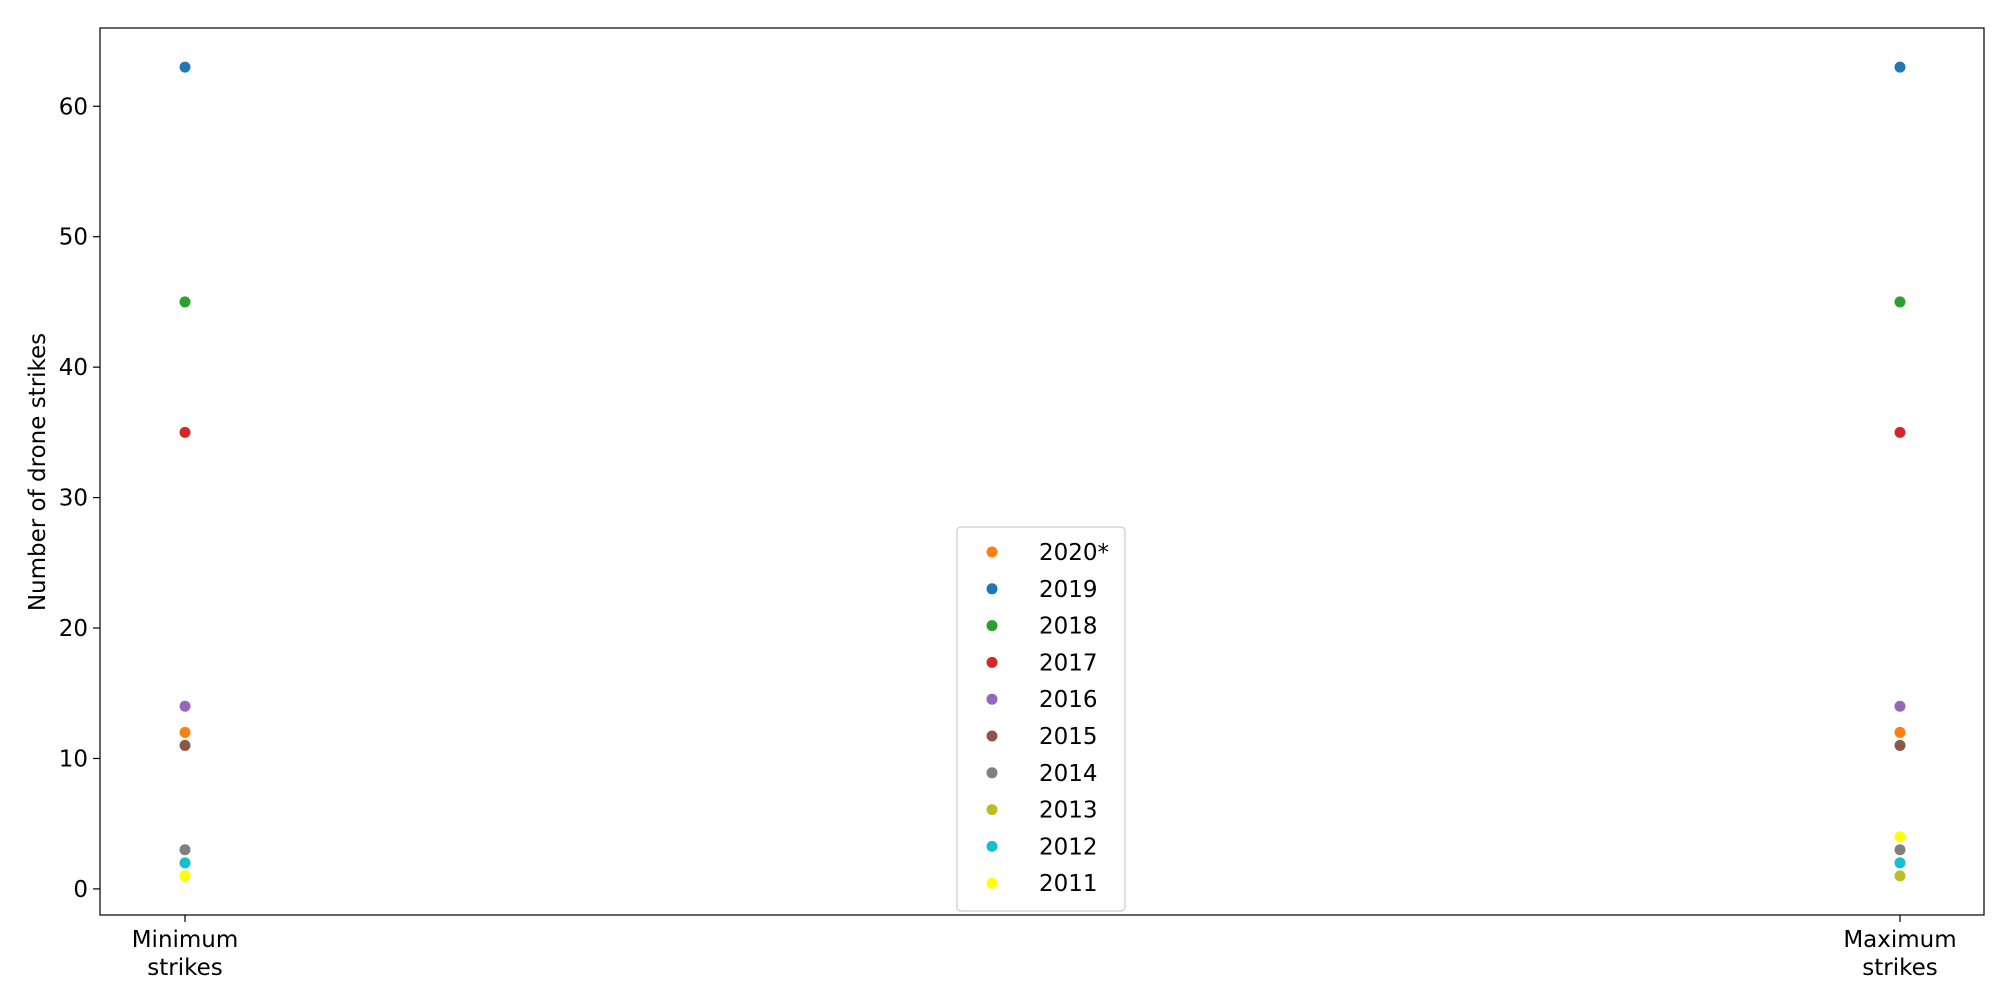  I want to click on legend-box, so click(1041, 719).